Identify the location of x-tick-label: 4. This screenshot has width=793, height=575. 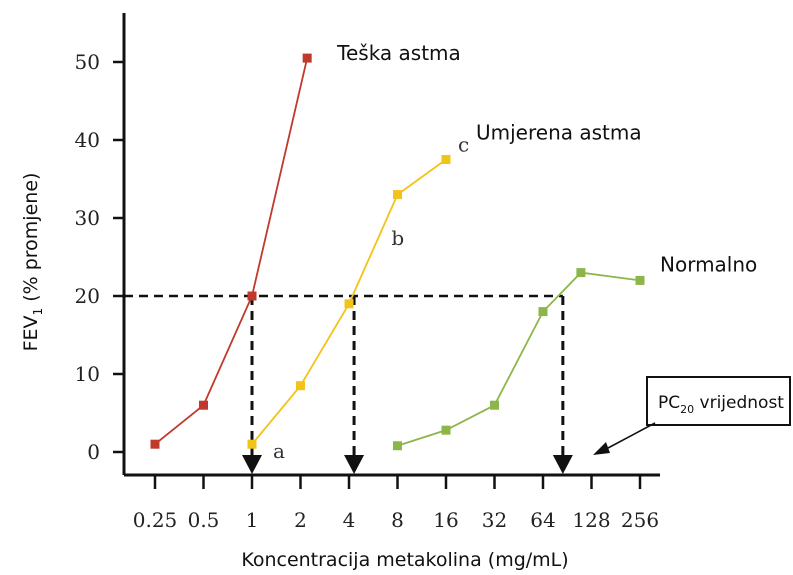
(349, 520).